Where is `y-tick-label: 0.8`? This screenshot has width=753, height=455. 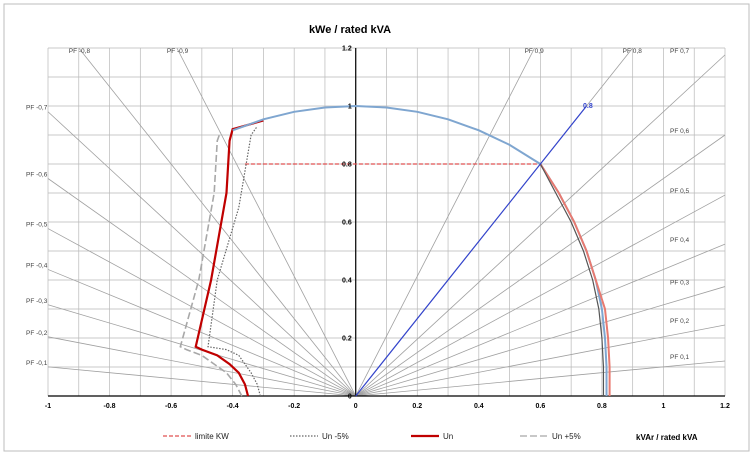
y-tick-label: 0.8 is located at coordinates (347, 165).